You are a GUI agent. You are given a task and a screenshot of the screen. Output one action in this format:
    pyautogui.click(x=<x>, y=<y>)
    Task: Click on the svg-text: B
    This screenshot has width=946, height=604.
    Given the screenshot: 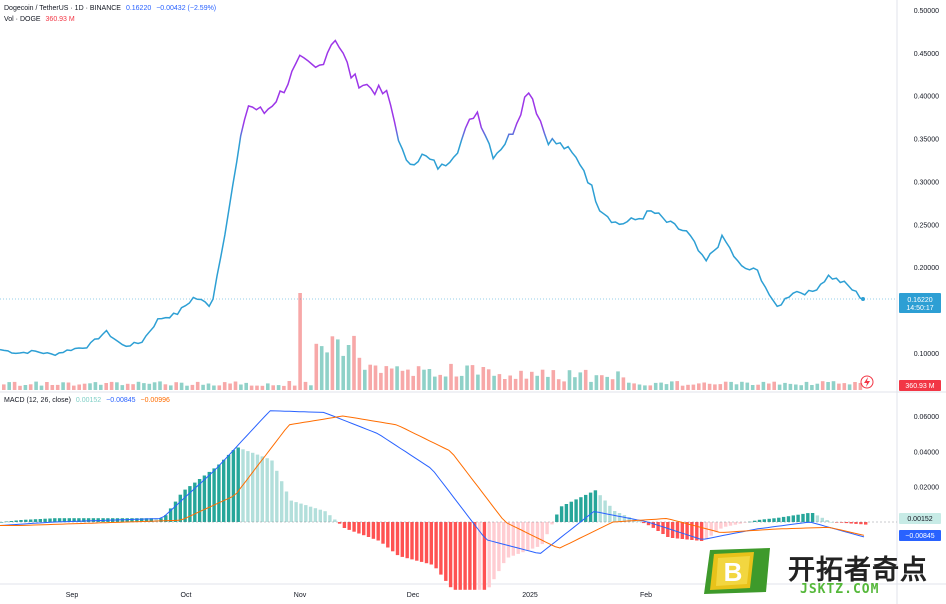 What is the action you would take?
    pyautogui.click(x=733, y=572)
    